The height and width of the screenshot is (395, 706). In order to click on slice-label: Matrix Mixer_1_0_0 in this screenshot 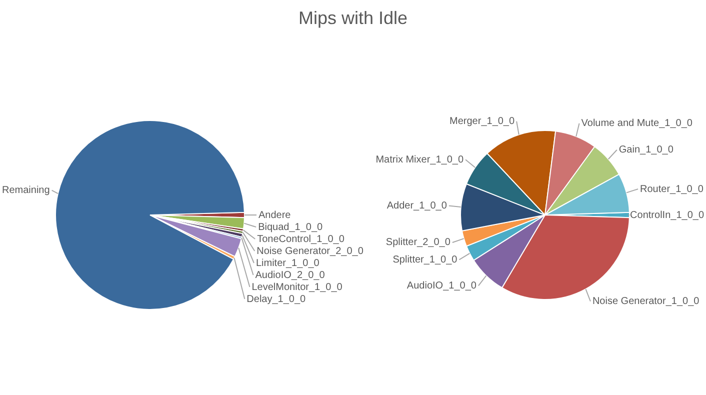, I will do `click(420, 160)`.